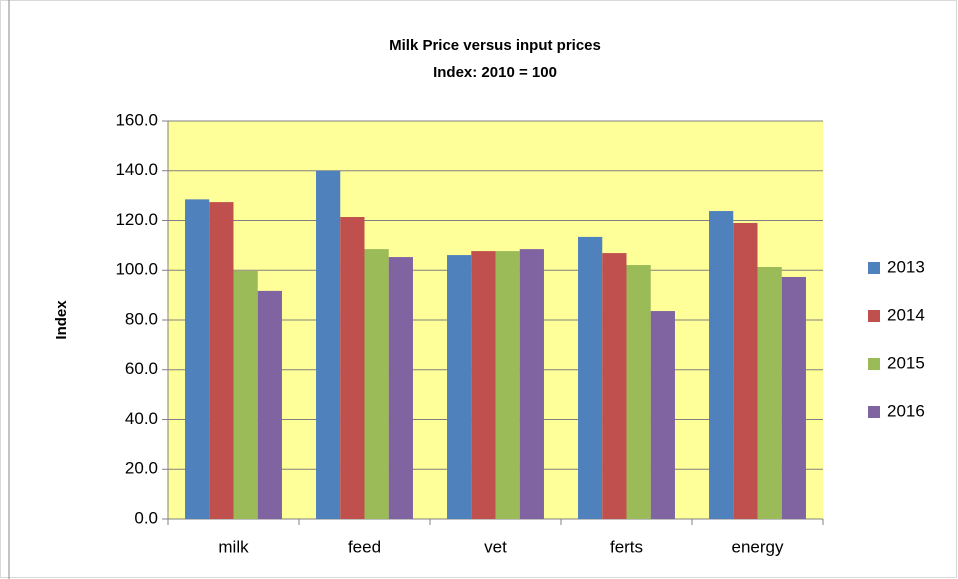 This screenshot has width=958, height=579. Describe the element at coordinates (146, 517) in the screenshot. I see `y-tick-label: 0.0` at that location.